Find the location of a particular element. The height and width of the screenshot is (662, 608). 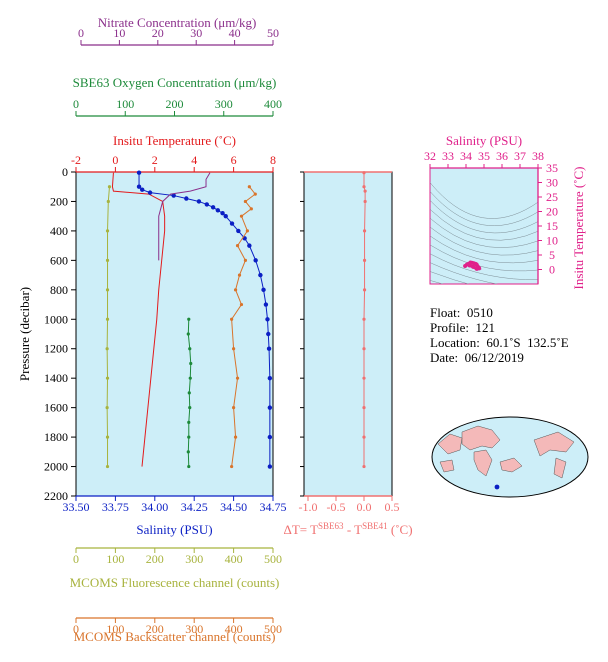

map-ocean is located at coordinates (510, 457).